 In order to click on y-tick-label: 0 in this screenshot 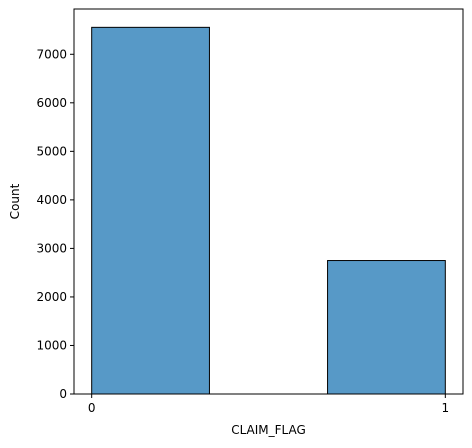, I will do `click(63, 394)`.